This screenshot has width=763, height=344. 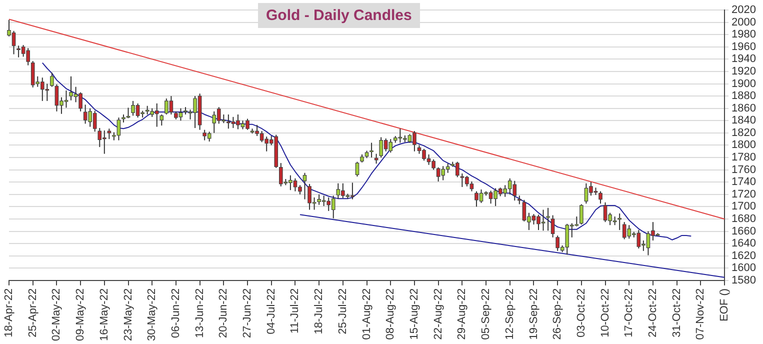 What do you see at coordinates (224, 313) in the screenshot?
I see `x-tick-label: 20-Jun-22` at bounding box center [224, 313].